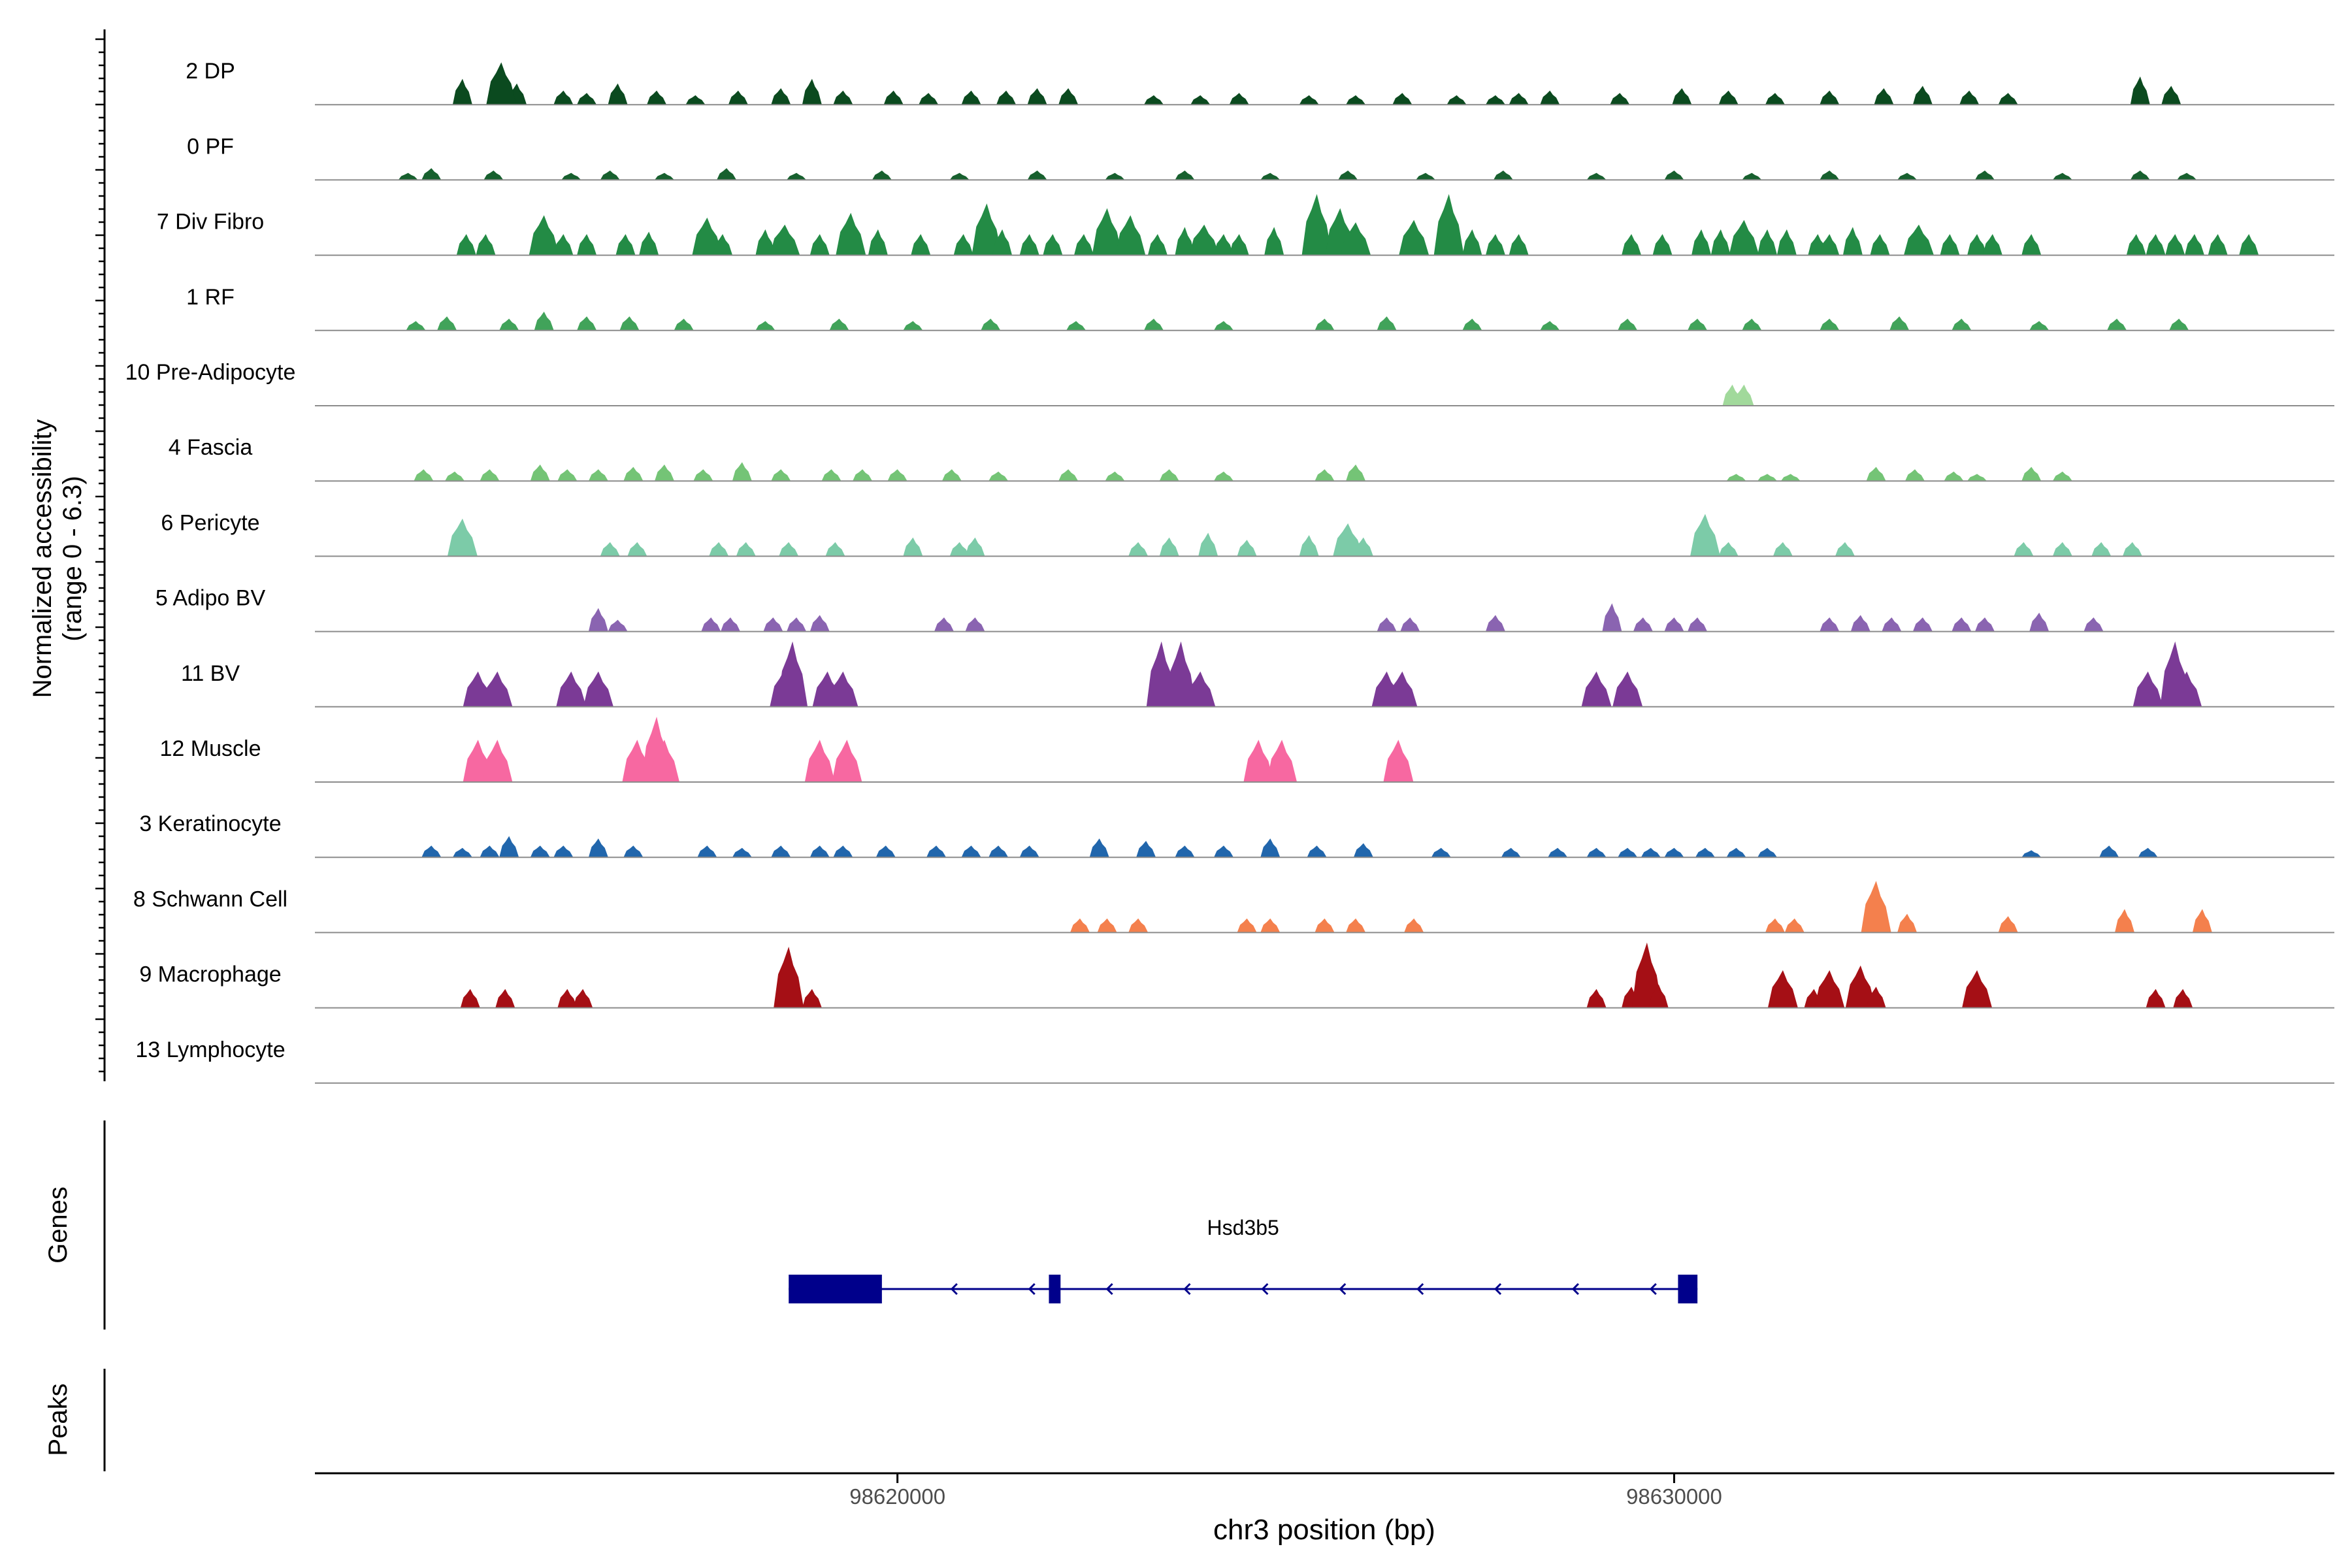 This screenshot has width=2352, height=1568. I want to click on track-9-macrophage: 9 Macrophage, so click(1236, 975).